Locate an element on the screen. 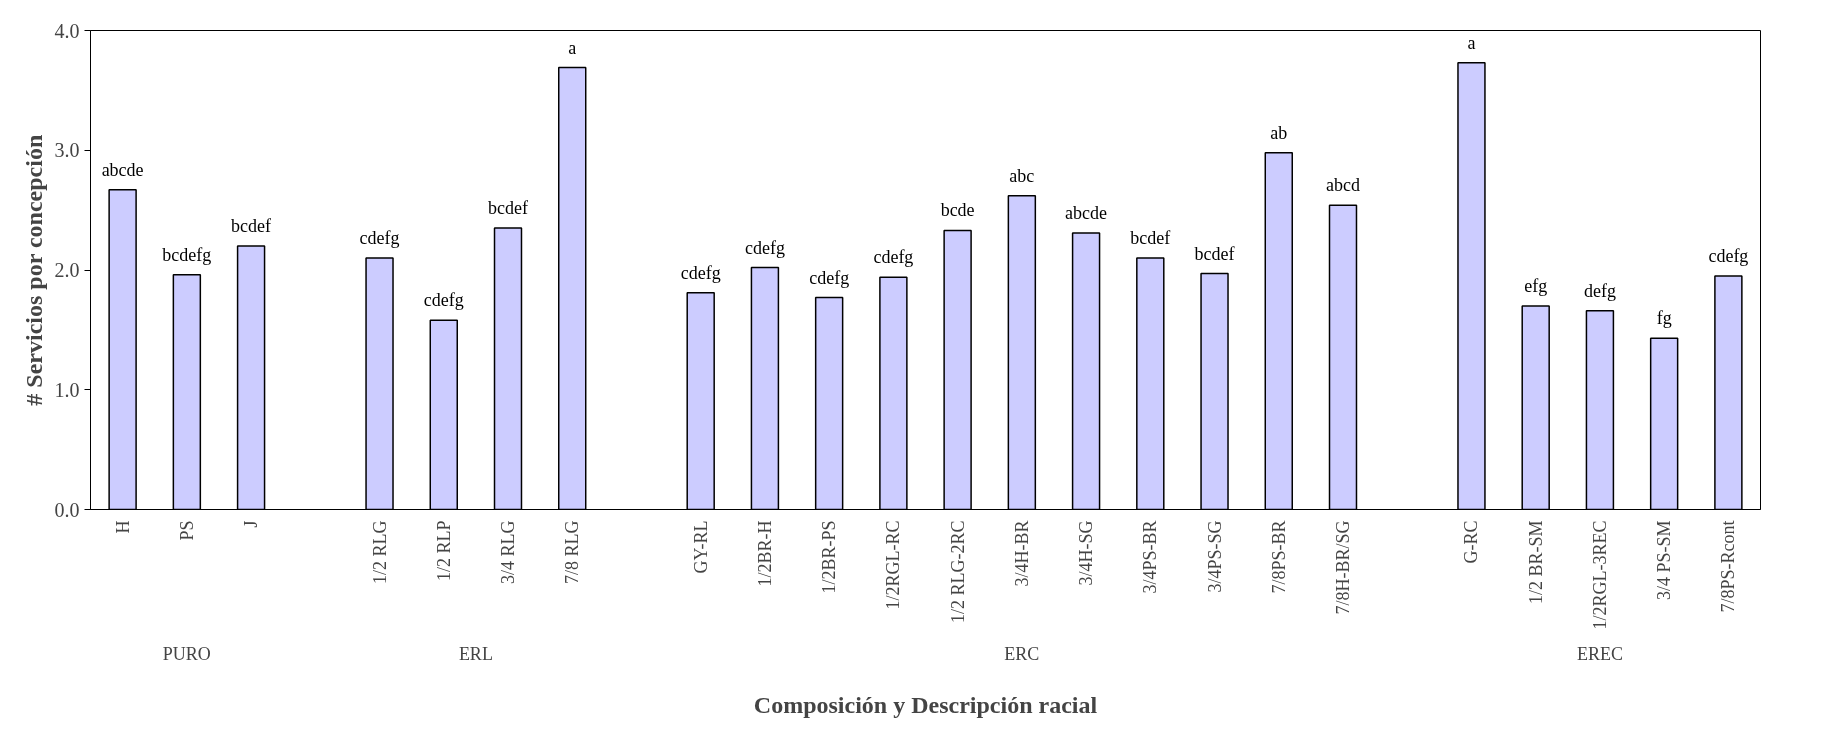 Image resolution: width=1833 pixels, height=734 pixels. x-tick-label: 3/4H-BR is located at coordinates (1021, 553).